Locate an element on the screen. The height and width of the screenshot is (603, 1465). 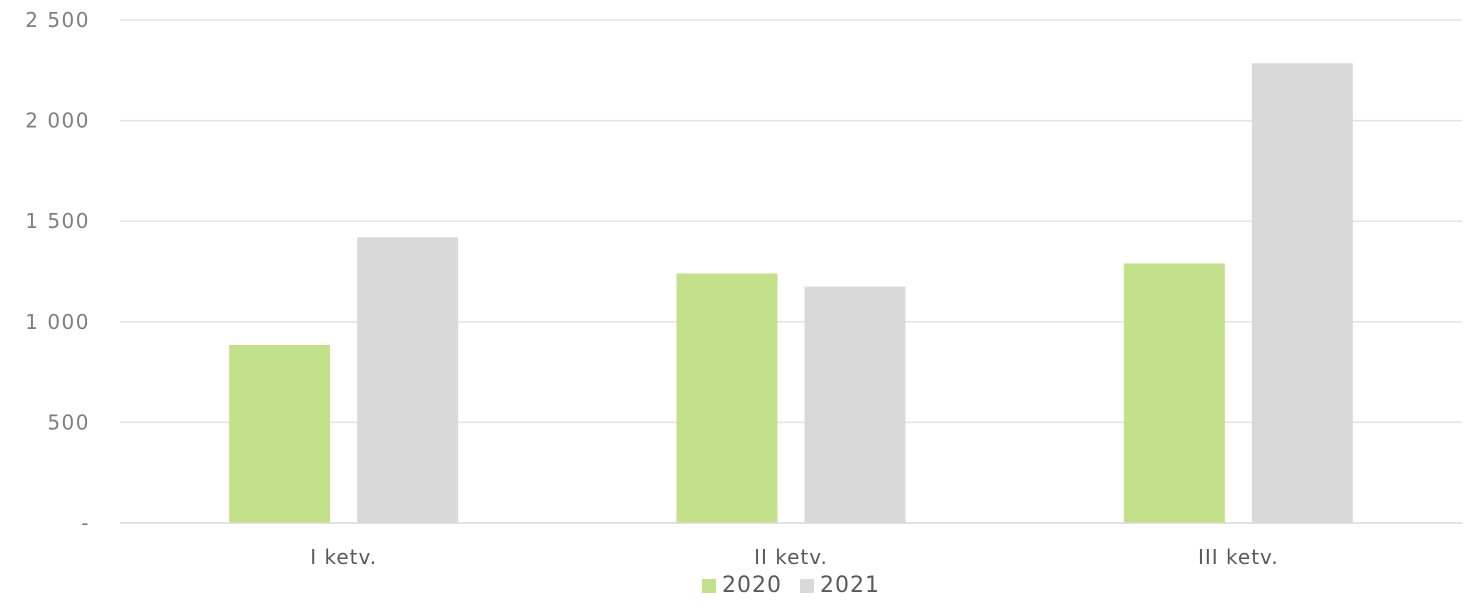
legend-label: 2021 is located at coordinates (850, 585).